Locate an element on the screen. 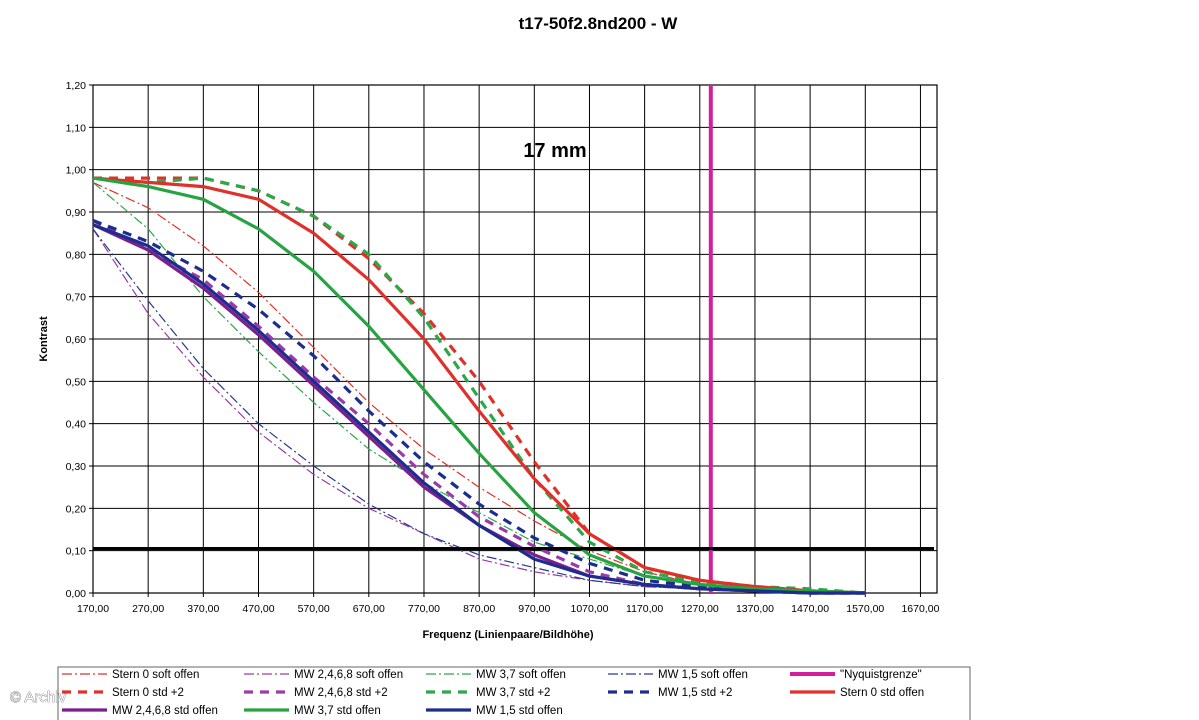 The width and height of the screenshot is (1199, 720). x-tick-label: 1670,00 is located at coordinates (920, 609).